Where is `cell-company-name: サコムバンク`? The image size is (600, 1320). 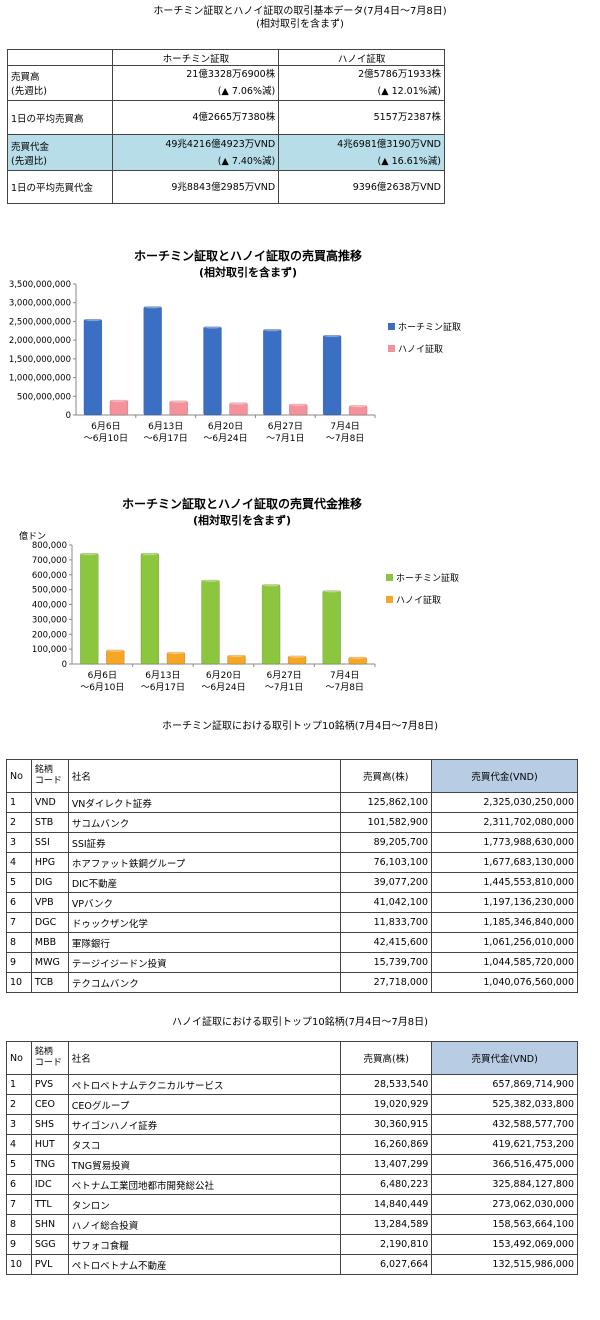
cell-company-name: サコムバンク is located at coordinates (204, 822).